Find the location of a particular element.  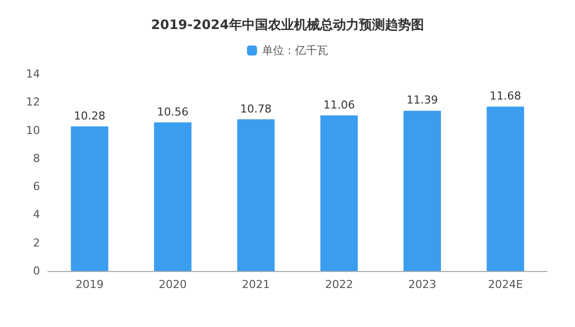

data-label: 10.78 is located at coordinates (256, 109).